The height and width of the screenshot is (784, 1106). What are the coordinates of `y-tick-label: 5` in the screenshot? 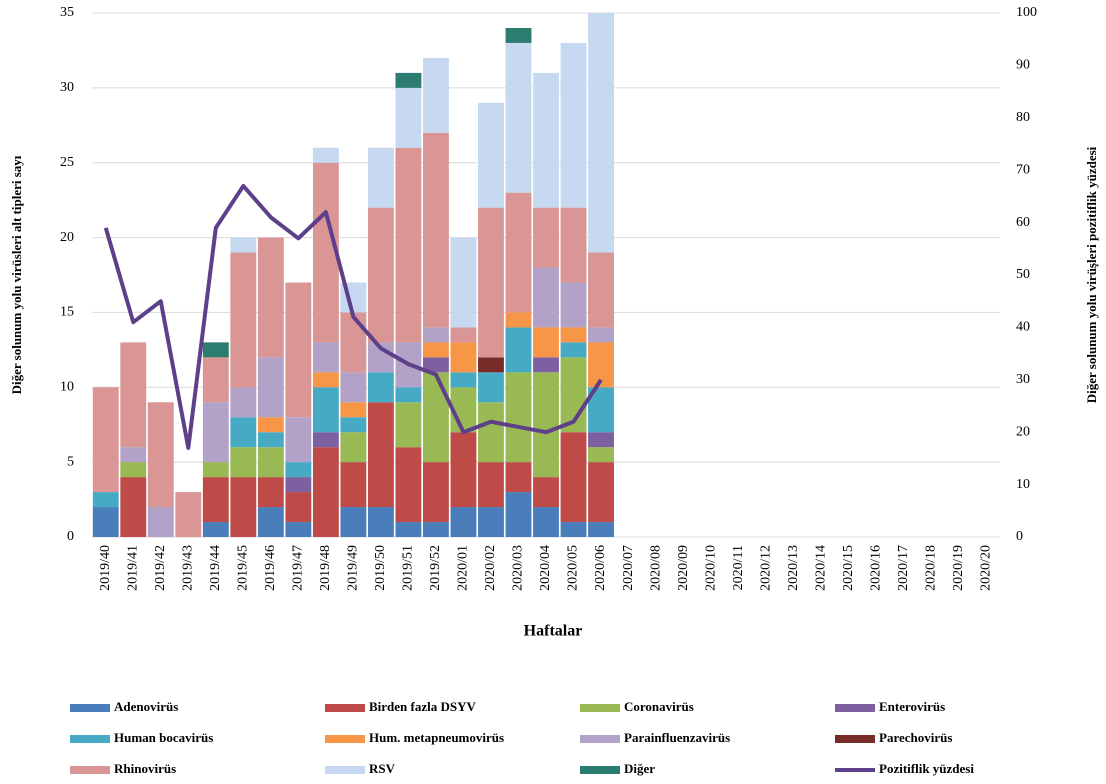 It's located at (70, 461).